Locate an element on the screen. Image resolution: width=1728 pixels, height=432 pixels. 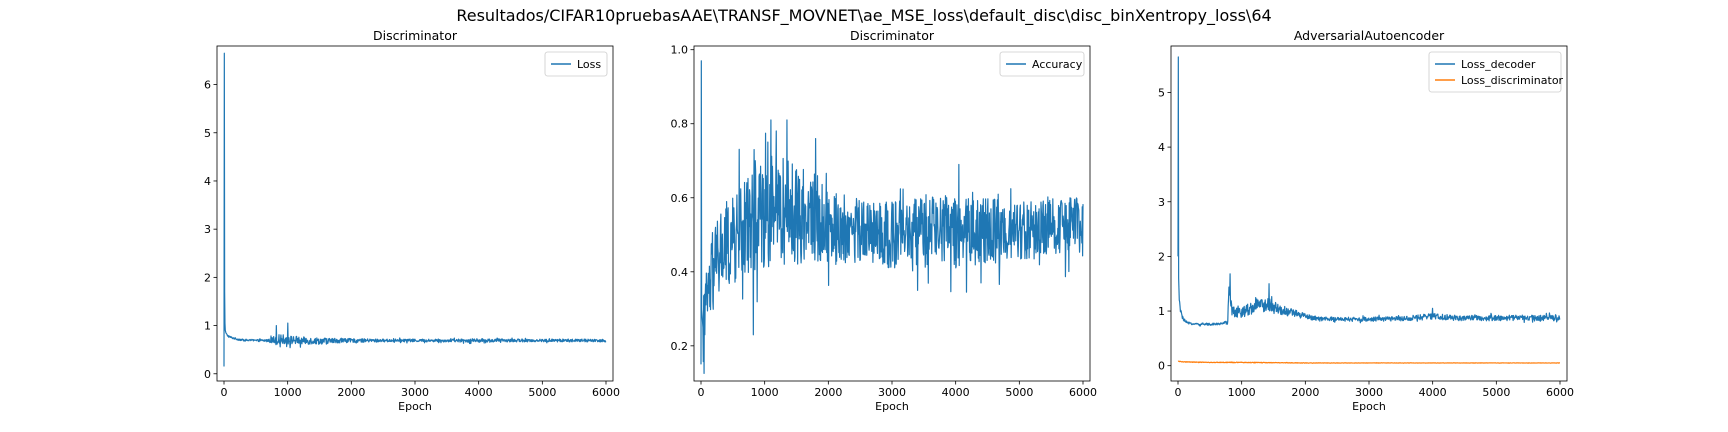
legend: Loss is located at coordinates (576, 64).